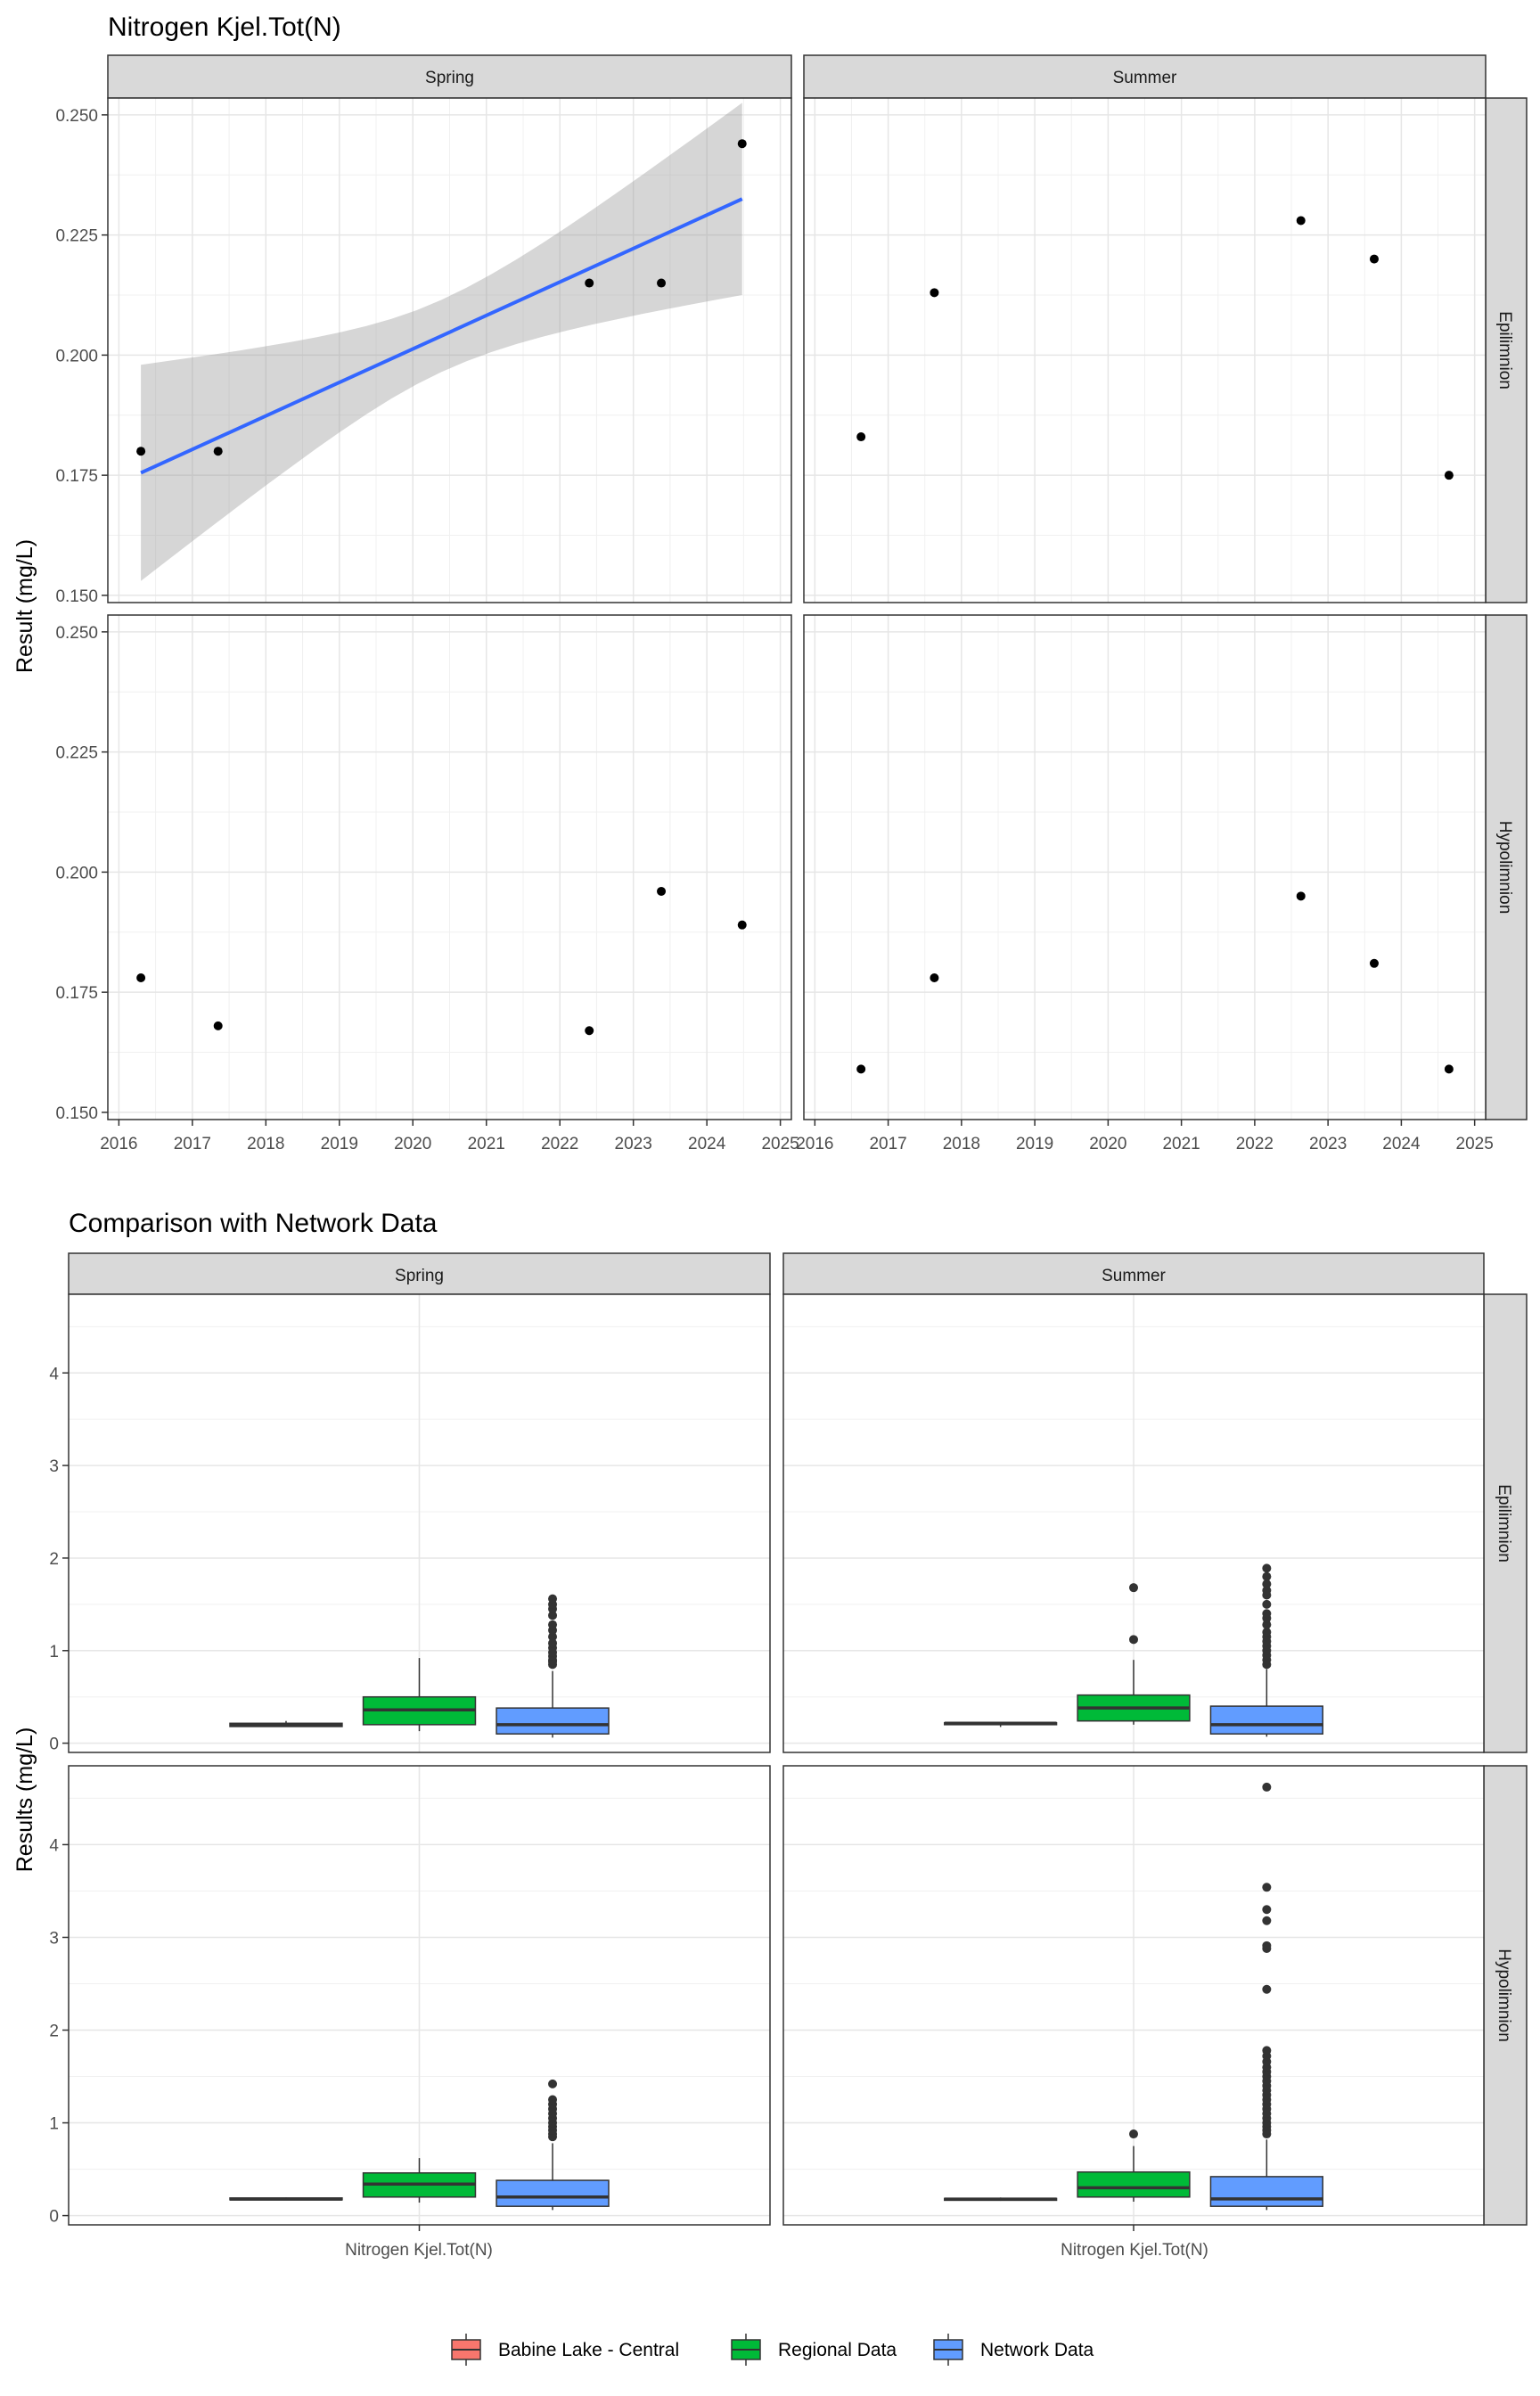 This screenshot has width=1540, height=2396. I want to click on bottom-chart-y-axis-label: Results (mg/L), so click(24, 1800).